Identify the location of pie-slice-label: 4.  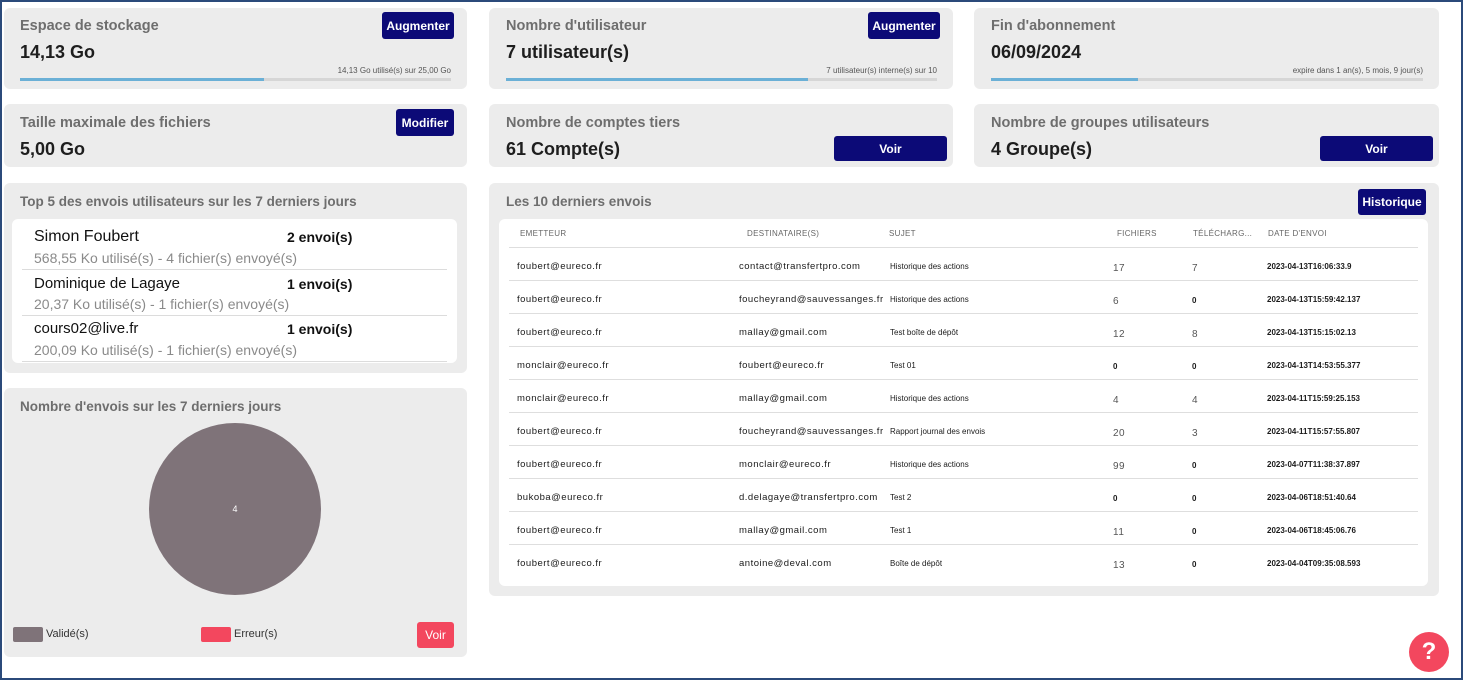
(234, 509).